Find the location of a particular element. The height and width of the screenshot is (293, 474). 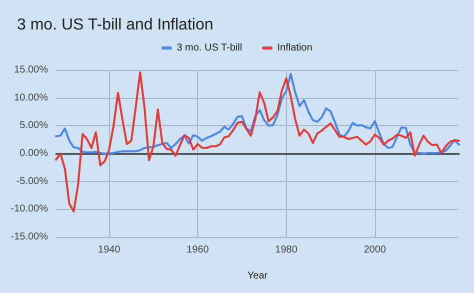

x-tick-label: 2000 is located at coordinates (375, 250).